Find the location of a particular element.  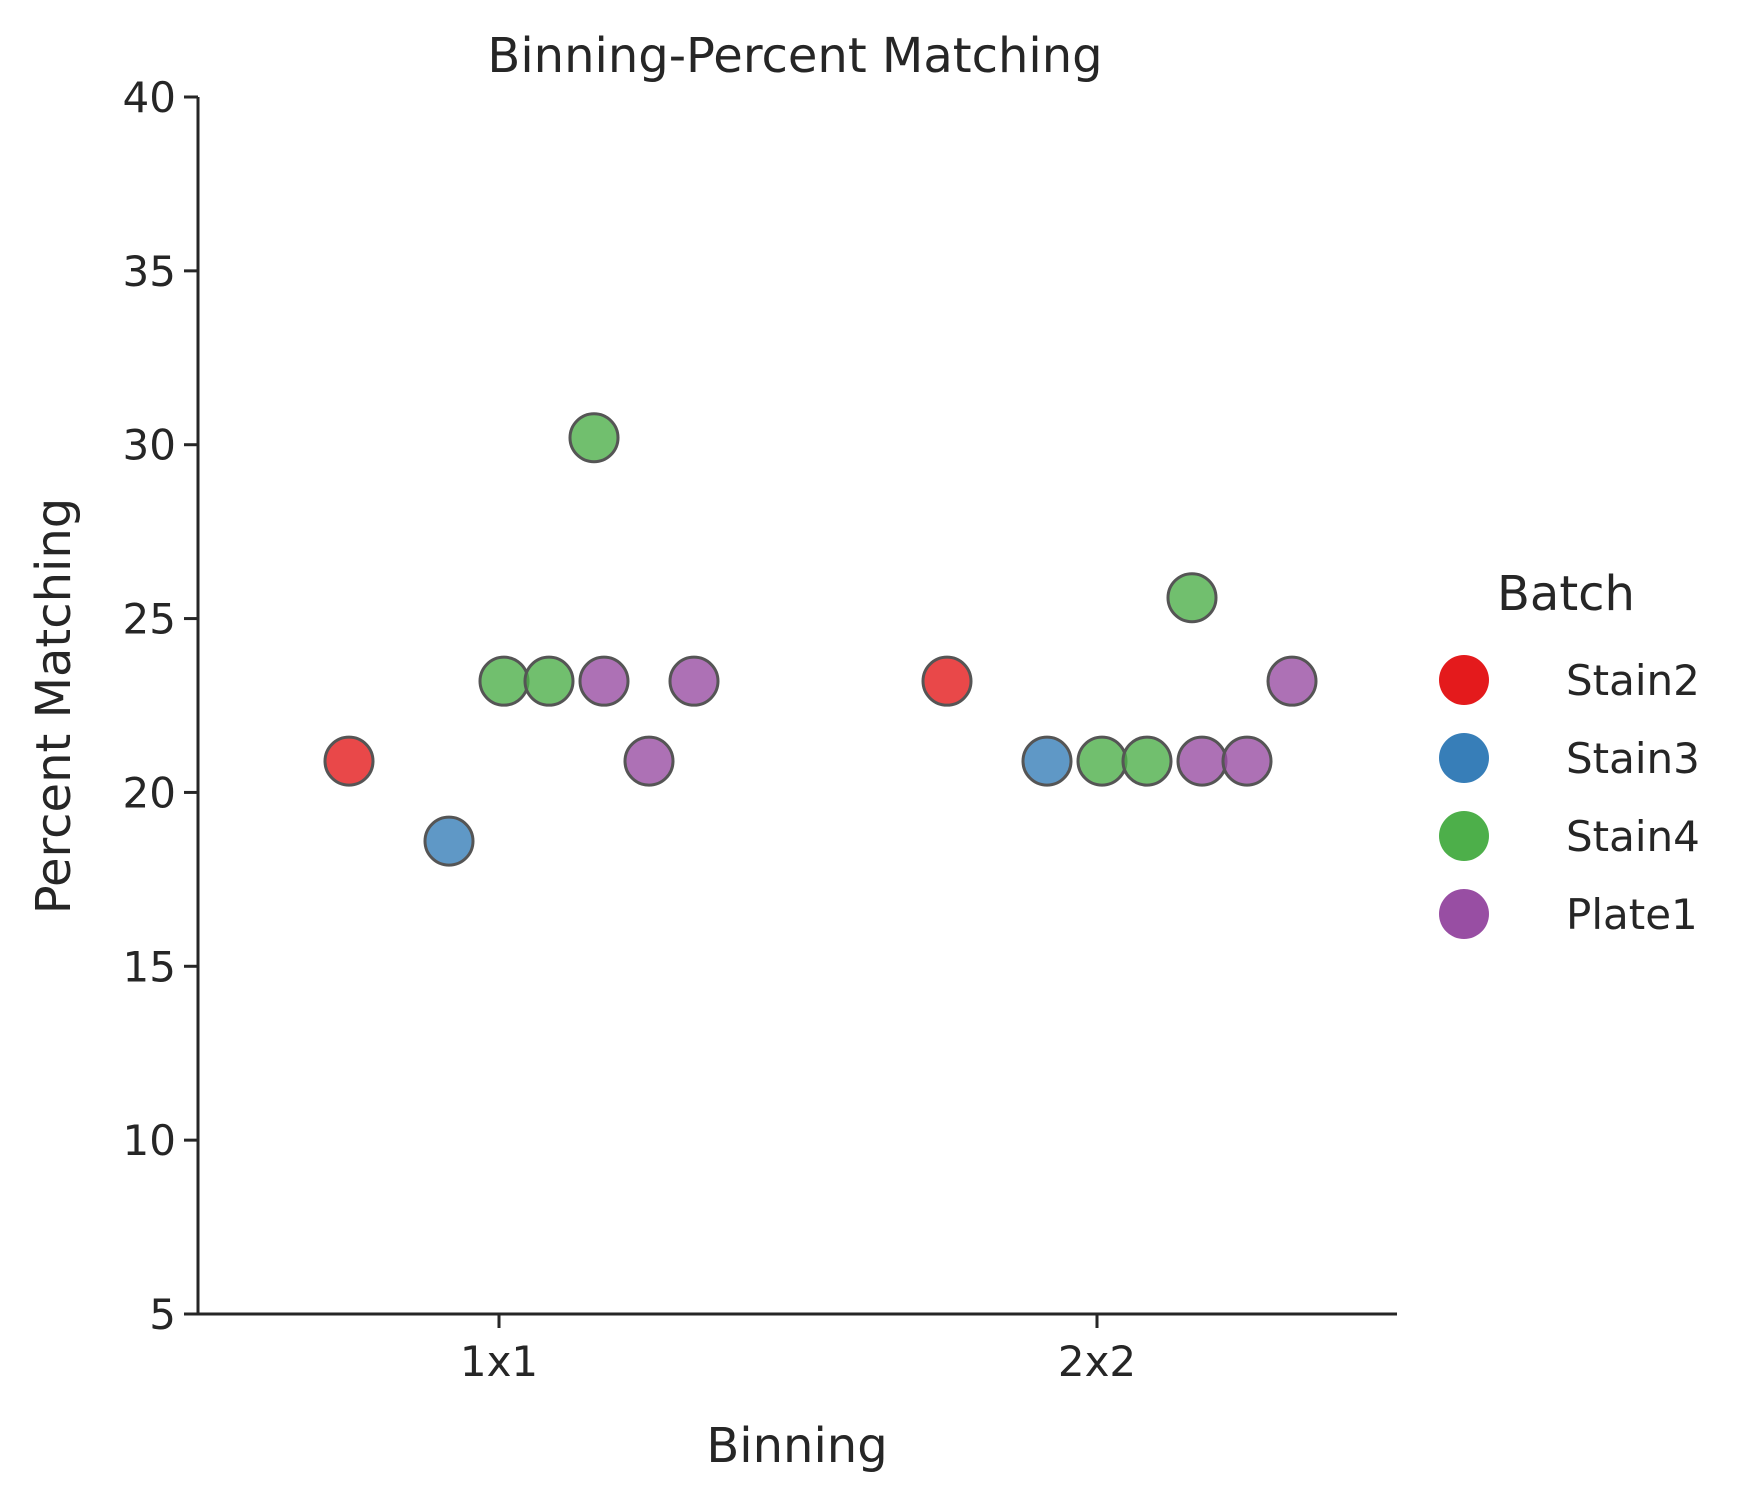

y-tick-label: 25 is located at coordinates (149, 619).